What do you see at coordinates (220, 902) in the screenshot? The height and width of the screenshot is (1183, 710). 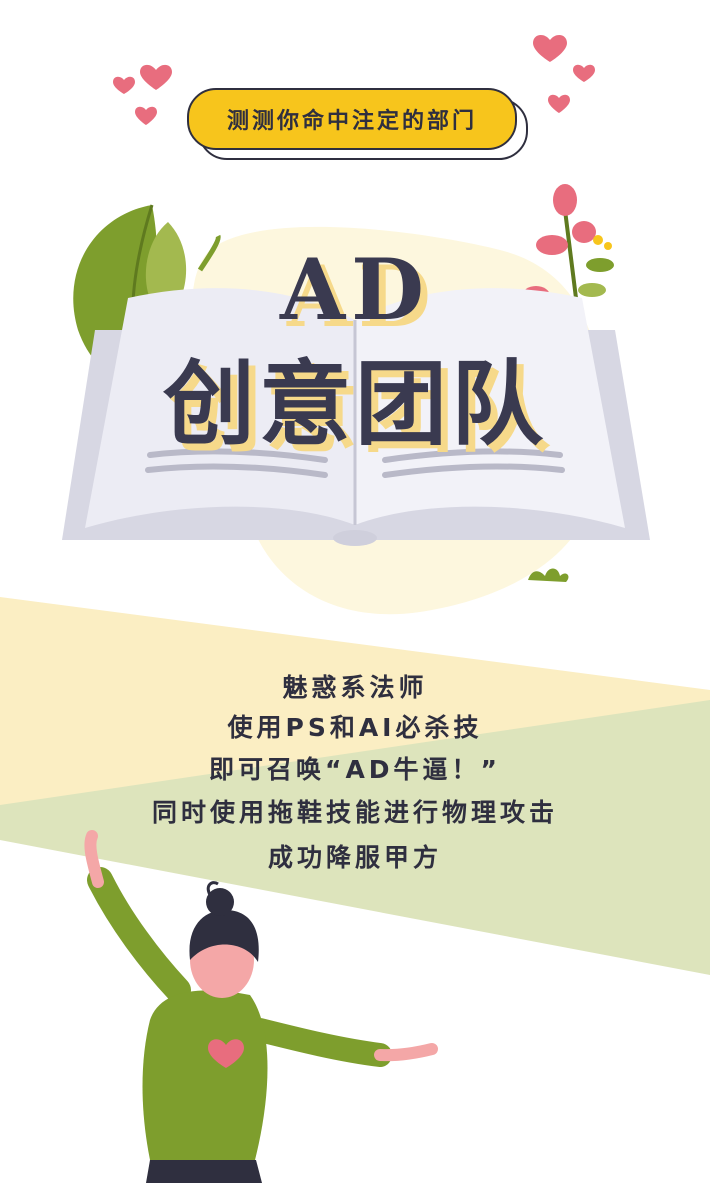 I see `person-hair-bun` at bounding box center [220, 902].